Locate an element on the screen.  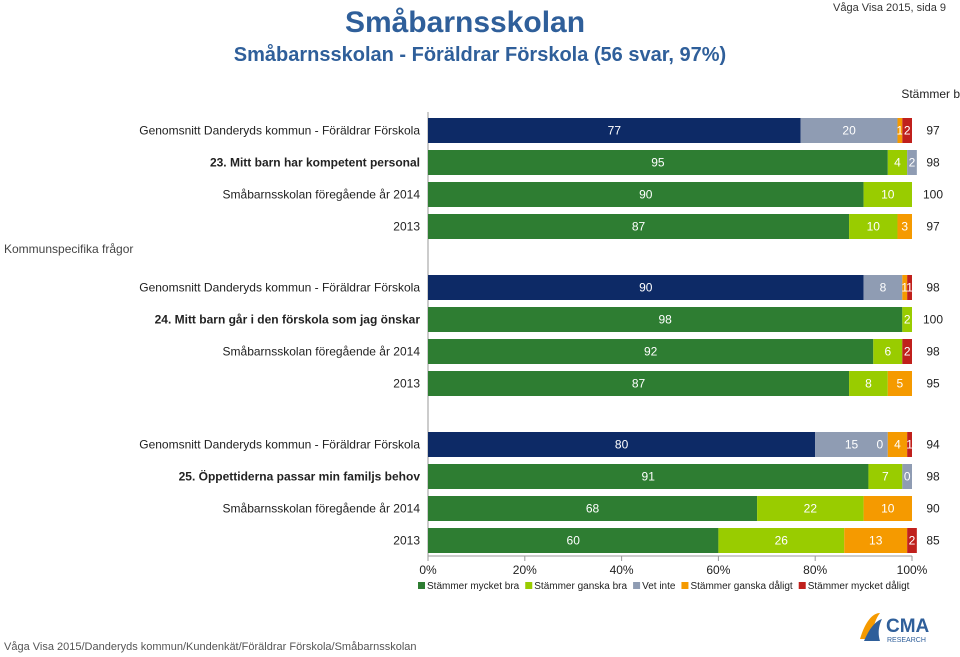
data-label: 6 is located at coordinates (887, 352).